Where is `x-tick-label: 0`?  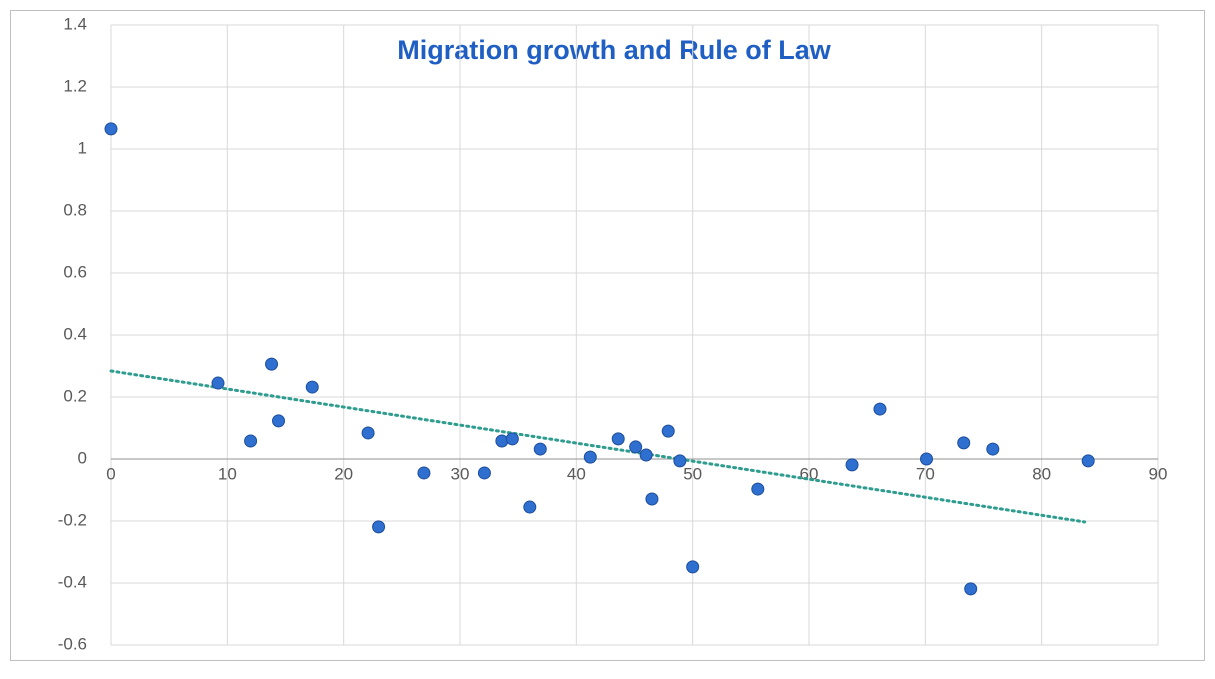
x-tick-label: 0 is located at coordinates (110, 473).